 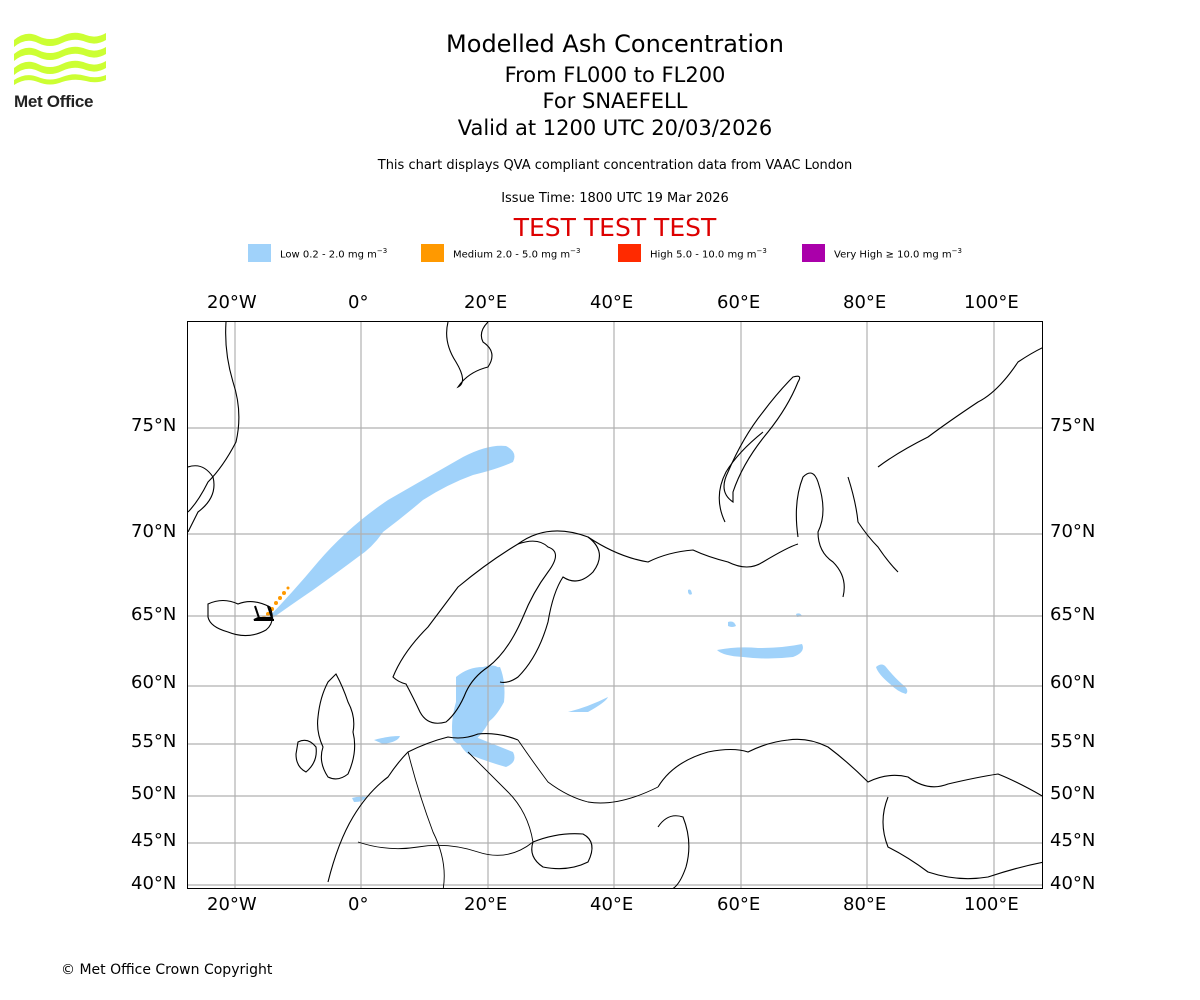 I want to click on lon-label-top: 60°E, so click(x=739, y=302).